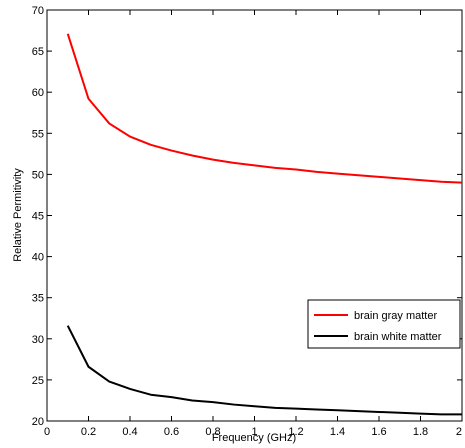  I want to click on y-tick-label: 40, so click(38, 258).